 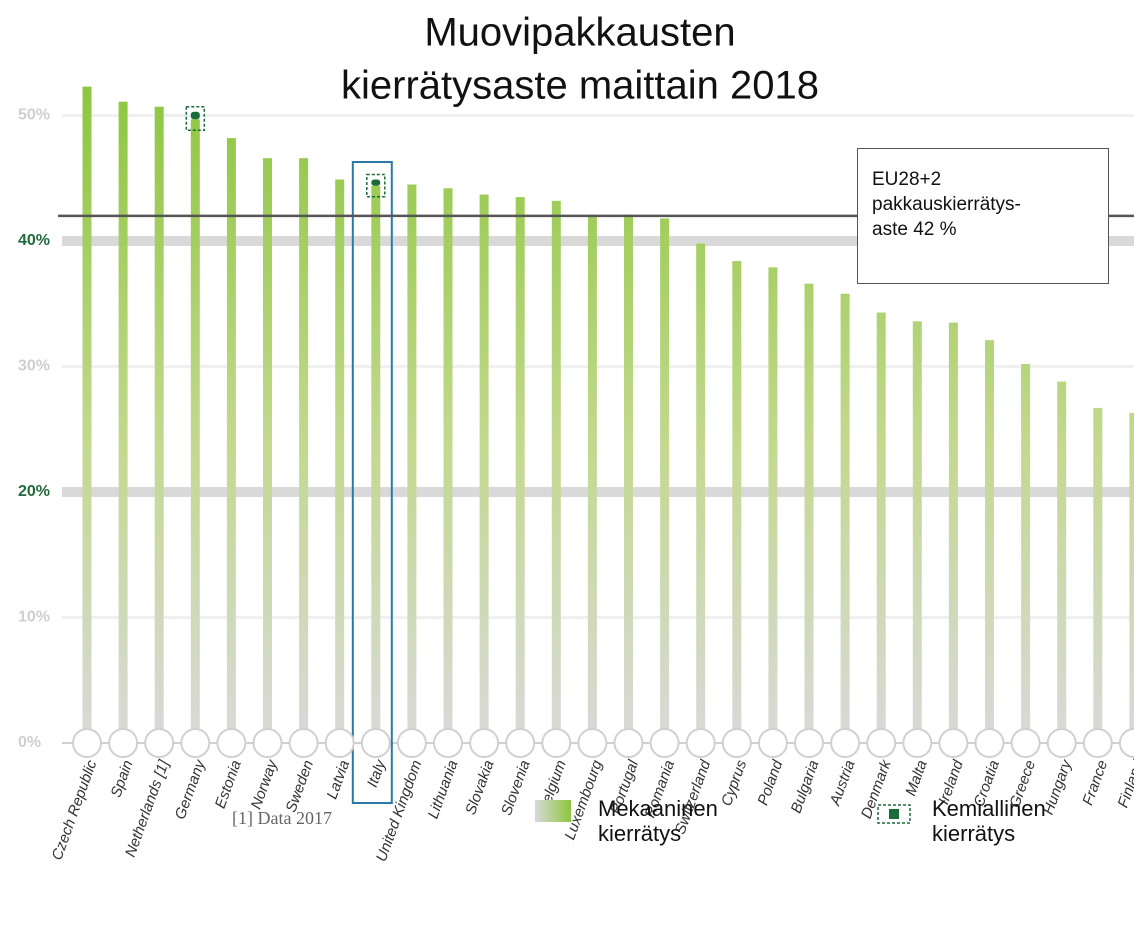 I want to click on x-tick-label: Spain, so click(x=121, y=779).